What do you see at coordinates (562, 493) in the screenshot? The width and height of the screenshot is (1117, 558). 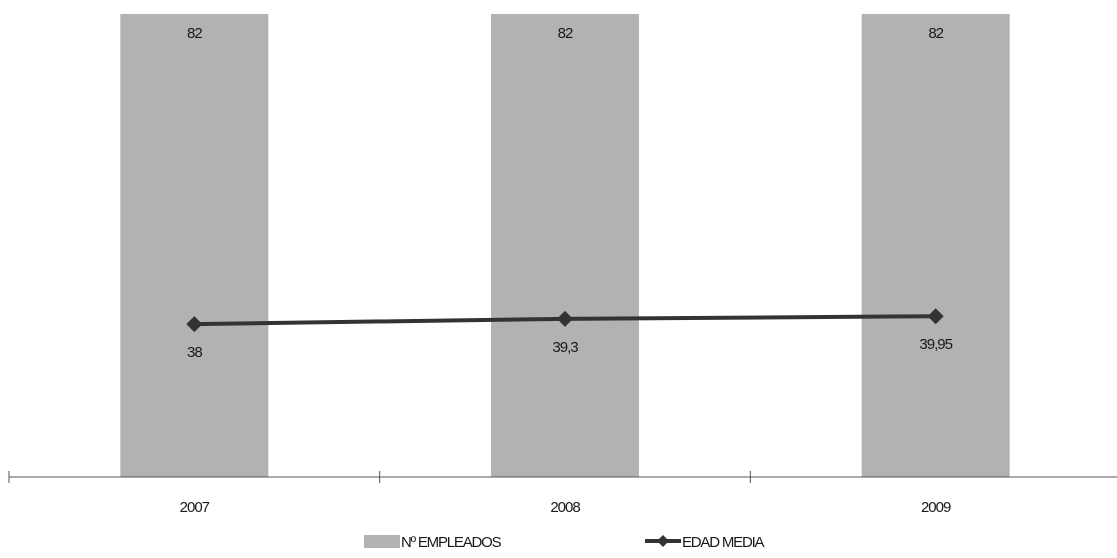 I see `x-axis: 2007 2008 2009` at bounding box center [562, 493].